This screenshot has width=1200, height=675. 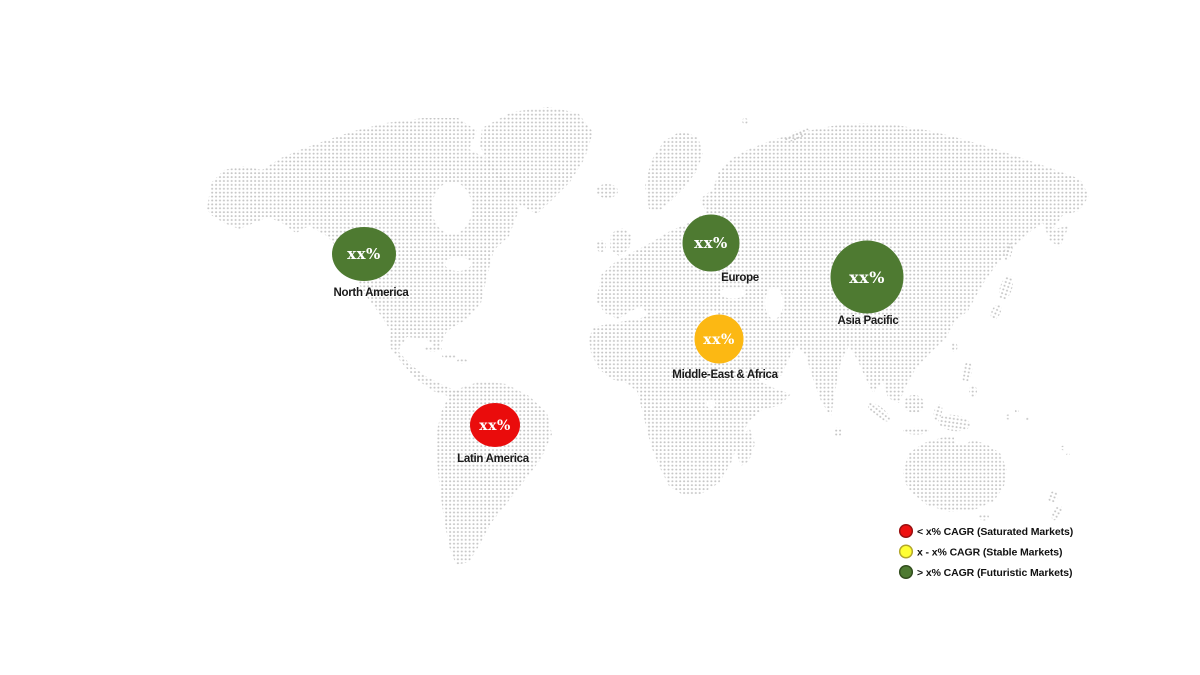 I want to click on bubble-middle-east-africa: xx% Middle-East & Africa, so click(x=725, y=347).